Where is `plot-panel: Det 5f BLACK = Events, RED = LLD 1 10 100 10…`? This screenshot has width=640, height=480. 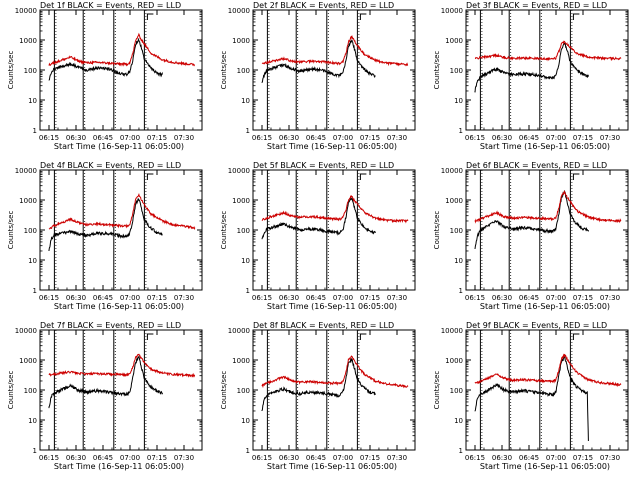 plot-panel: Det 5f BLACK = Events, RED = LLD 1 10 100 10… is located at coordinates (318, 236).